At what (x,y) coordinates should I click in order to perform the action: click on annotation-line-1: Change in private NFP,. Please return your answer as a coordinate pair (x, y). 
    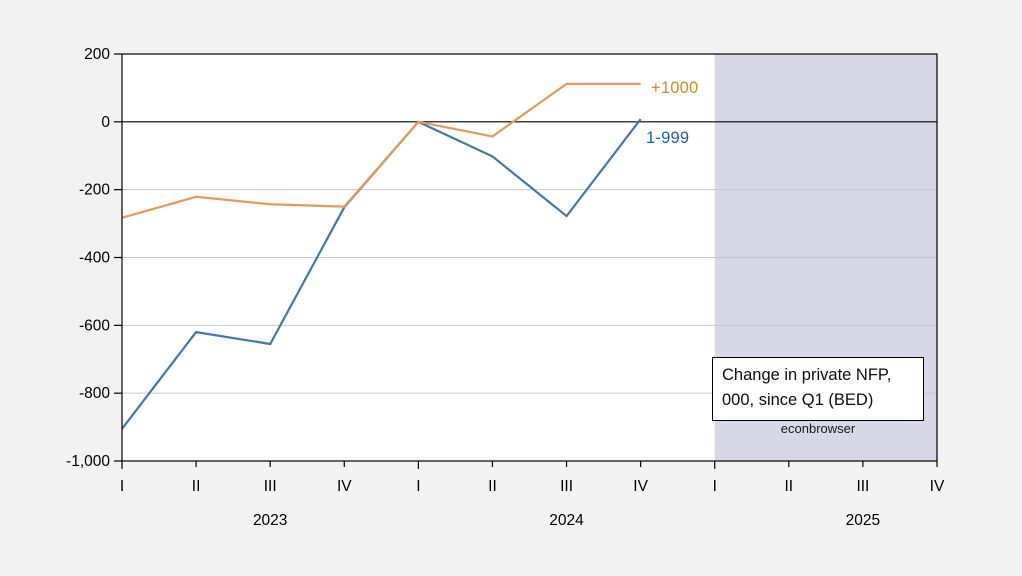
    Looking at the image, I should click on (807, 375).